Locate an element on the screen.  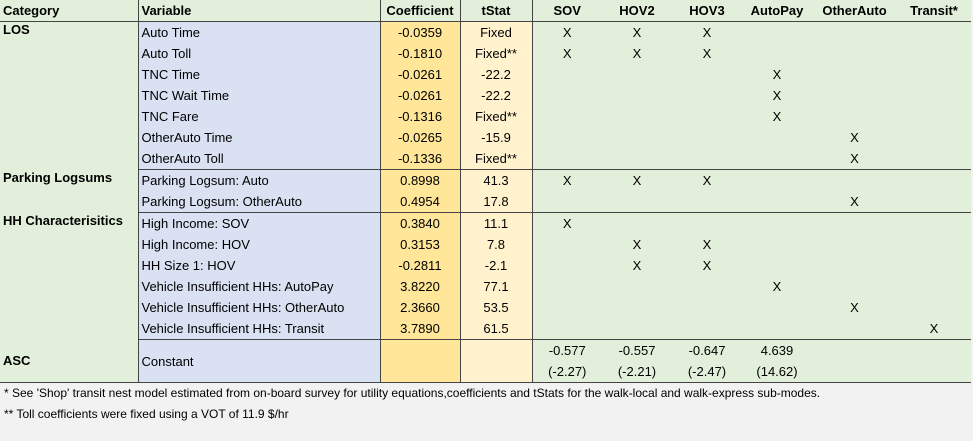
variable-cell: High Income: HOV is located at coordinates (259, 244).